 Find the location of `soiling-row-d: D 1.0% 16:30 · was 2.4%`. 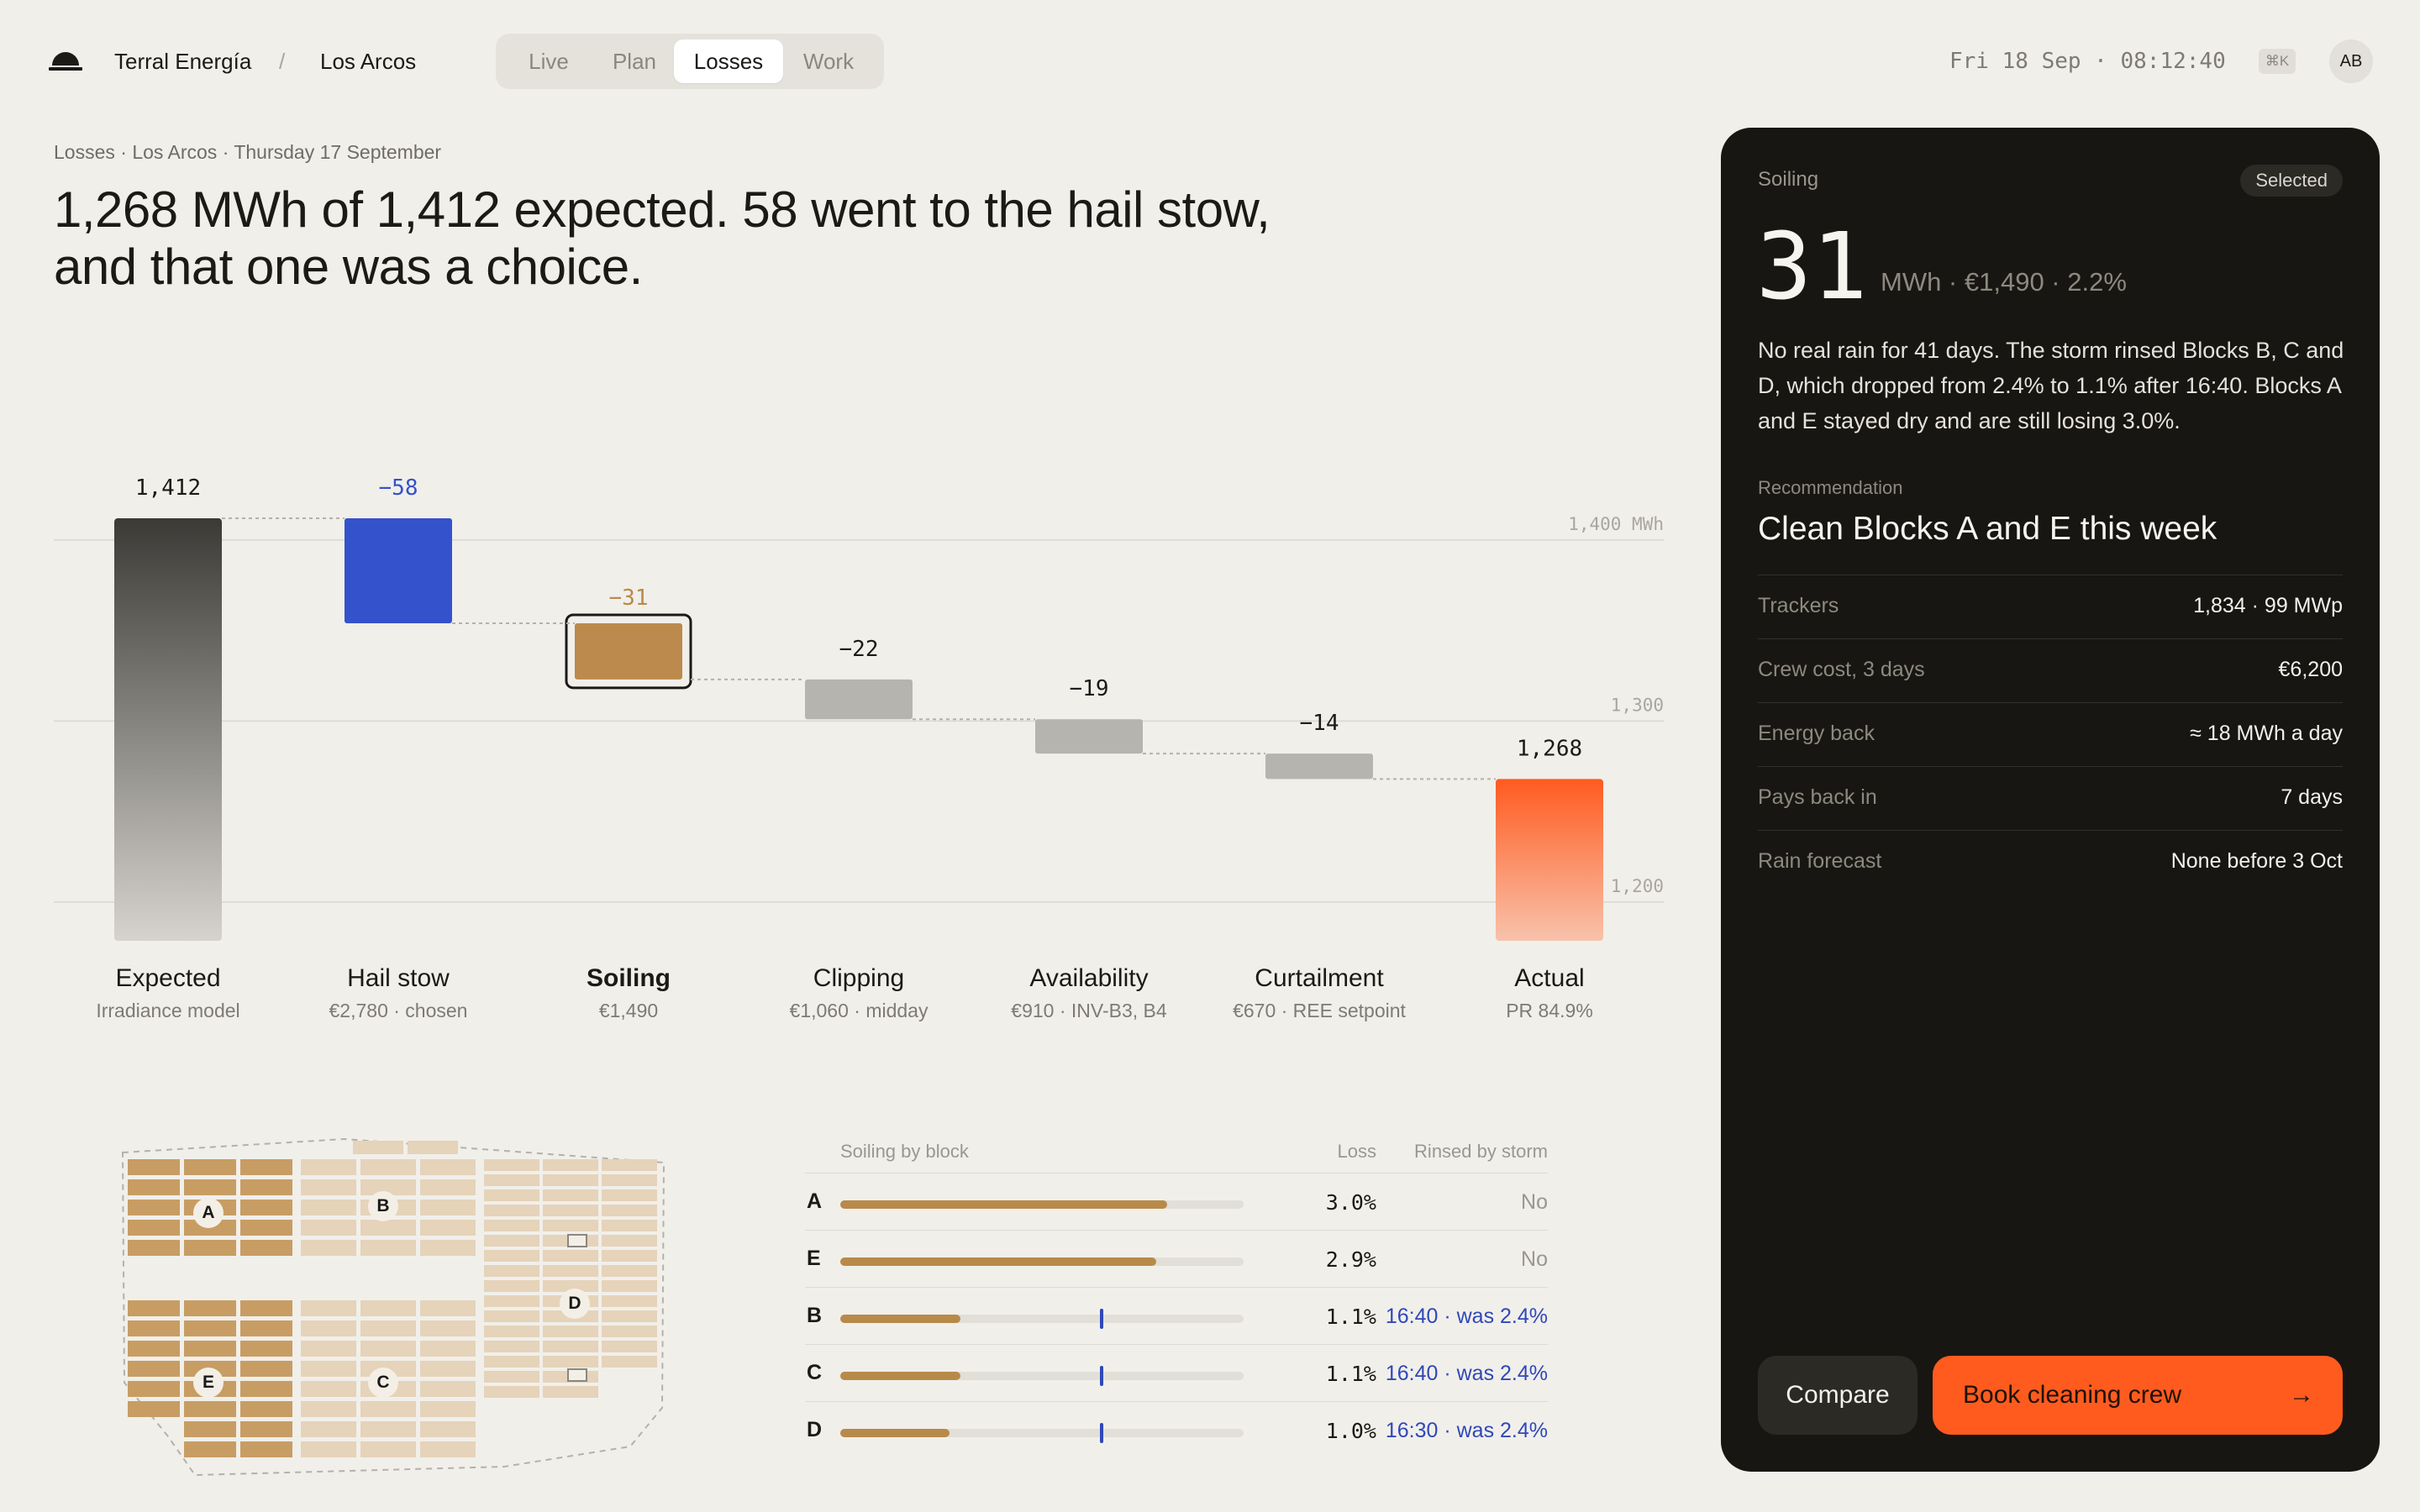

soiling-row-d: D 1.0% 16:30 · was 2.4% is located at coordinates (1176, 1430).